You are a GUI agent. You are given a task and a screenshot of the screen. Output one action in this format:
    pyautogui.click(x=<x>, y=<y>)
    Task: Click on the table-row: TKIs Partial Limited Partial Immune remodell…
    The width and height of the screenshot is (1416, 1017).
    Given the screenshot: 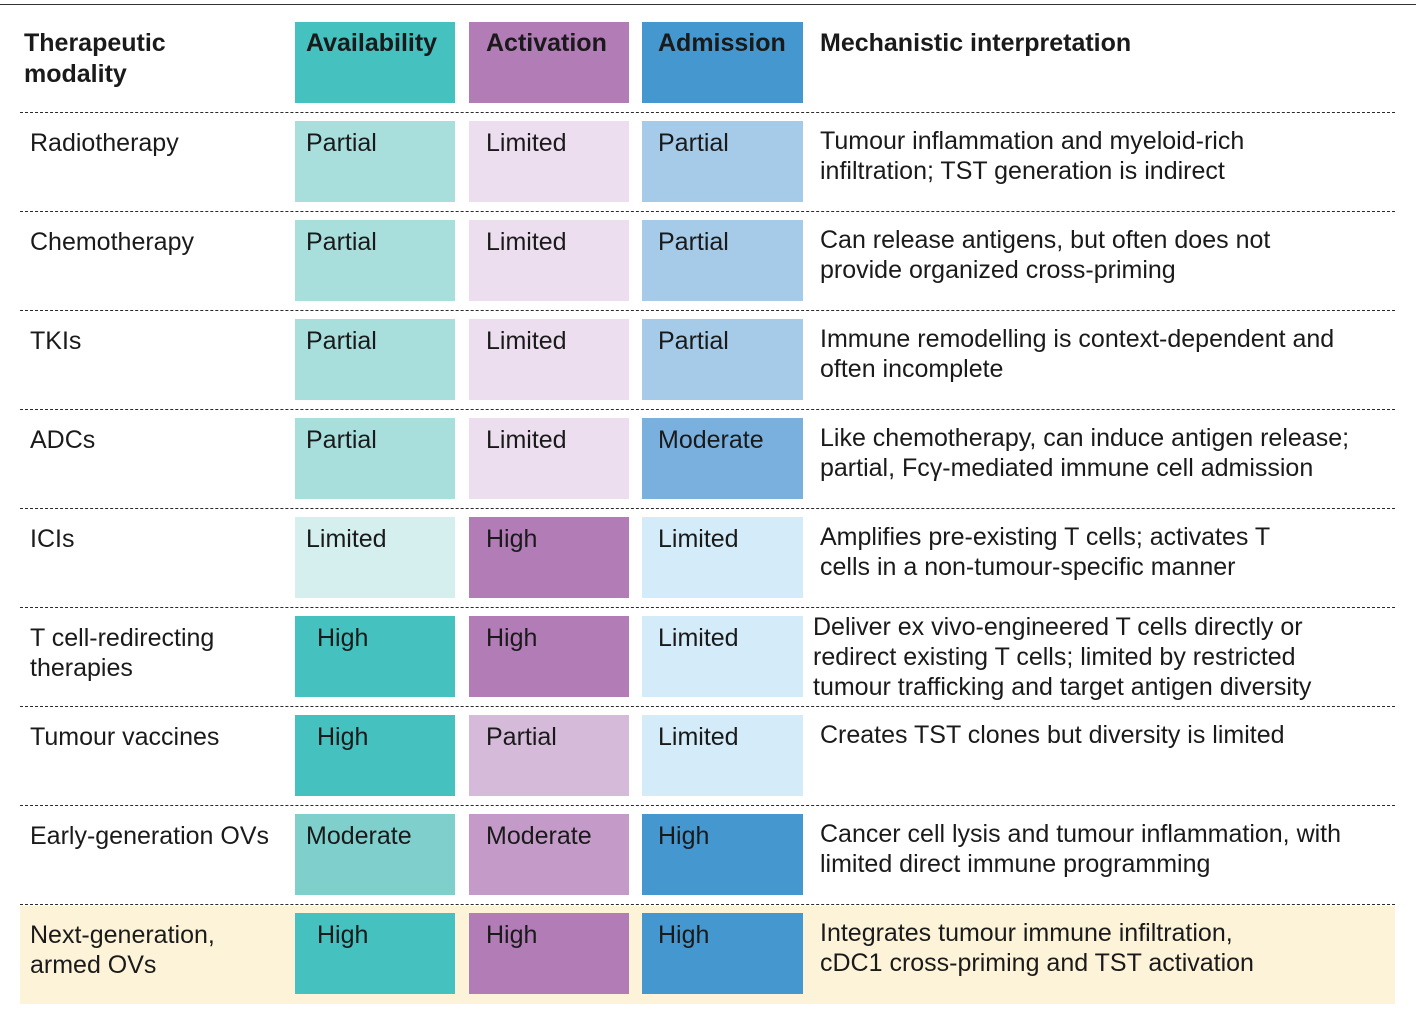 What is the action you would take?
    pyautogui.click(x=708, y=359)
    